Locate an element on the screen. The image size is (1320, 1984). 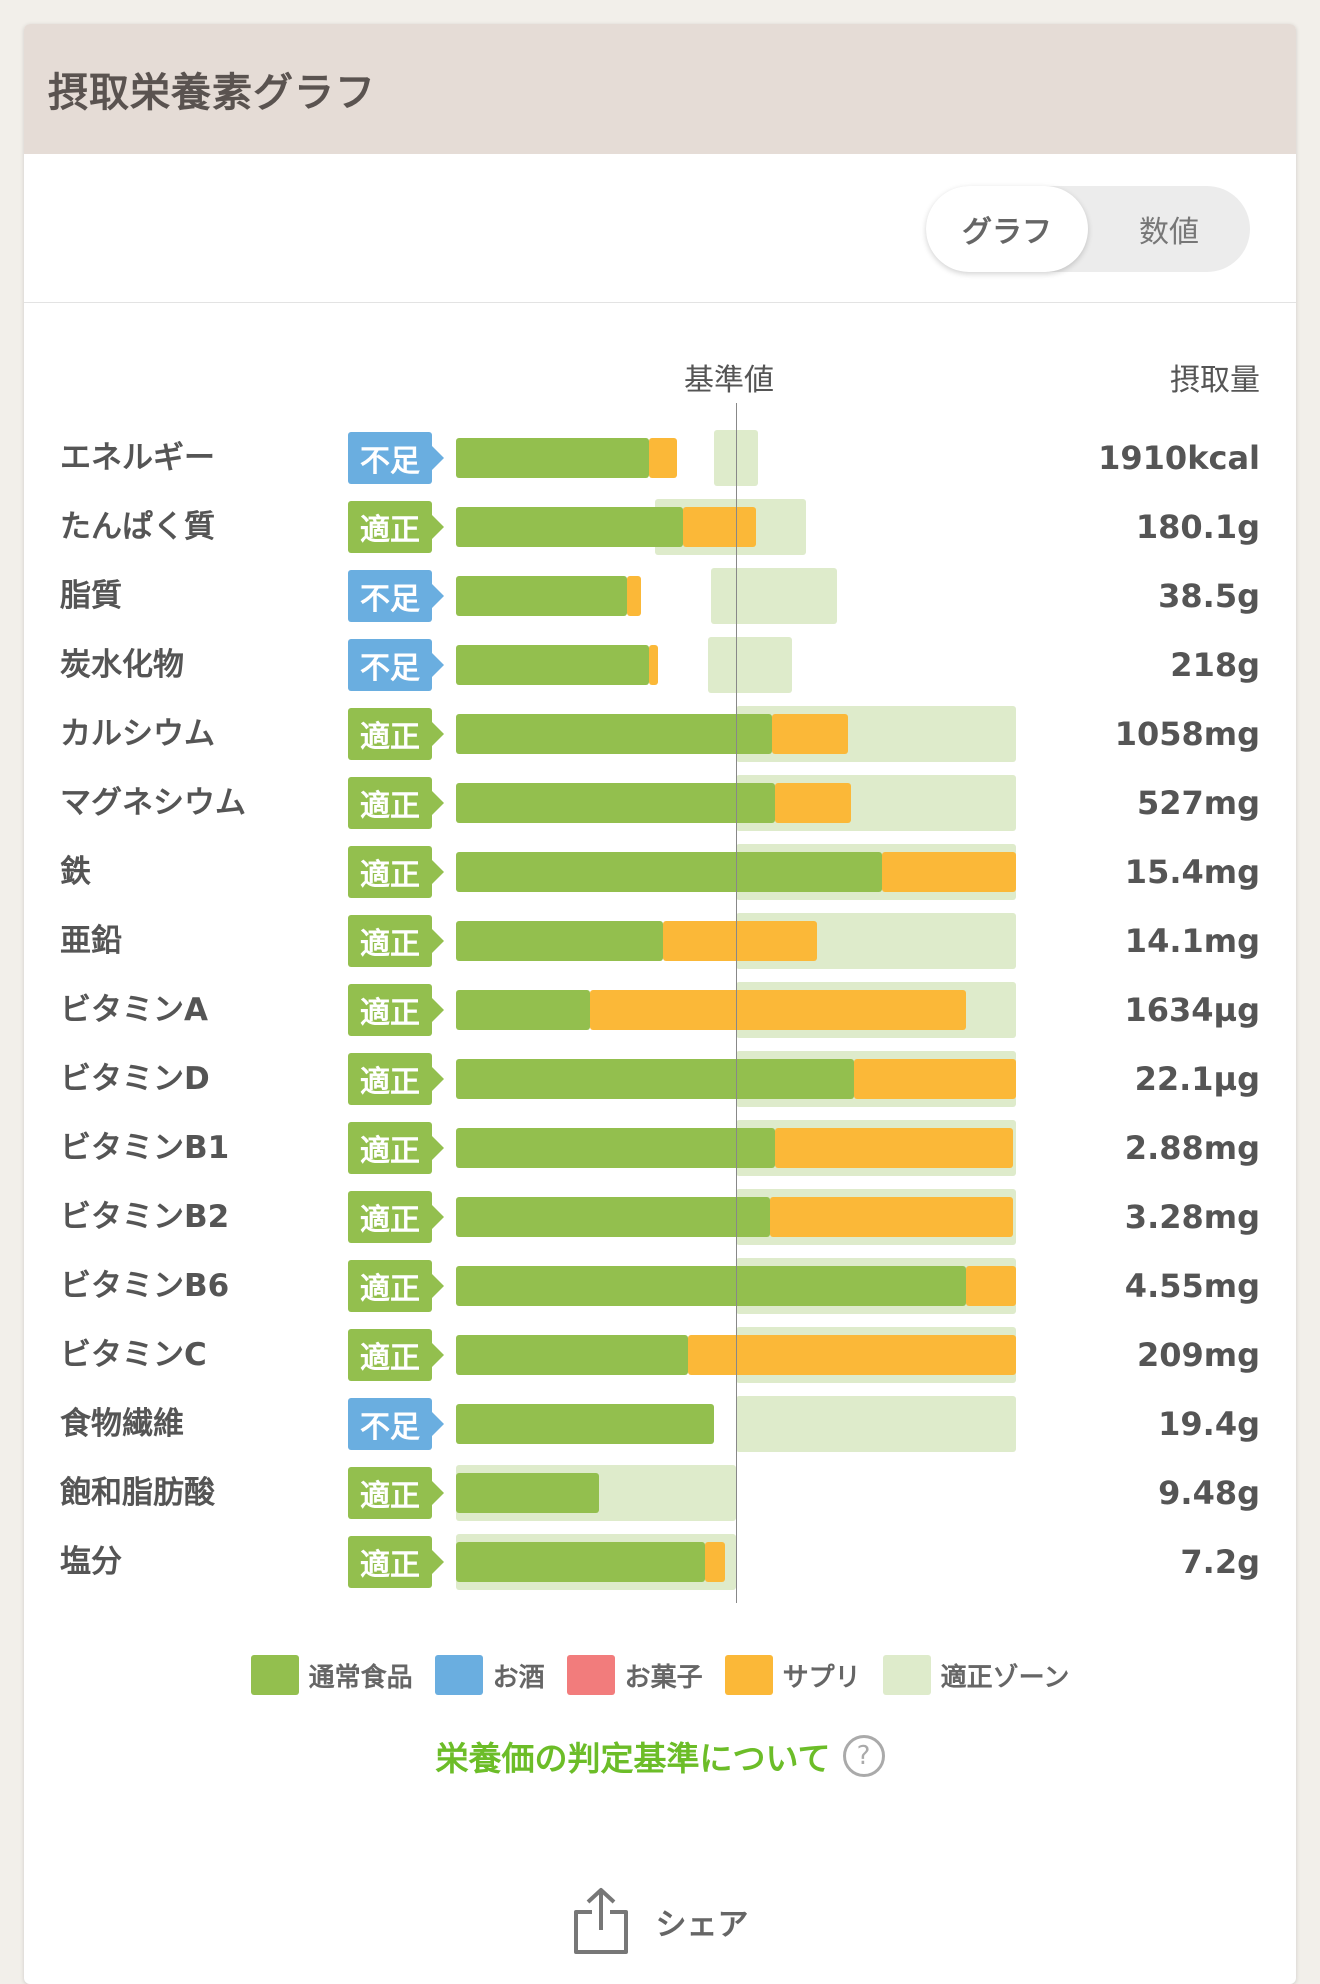
legend-item: サプリ is located at coordinates (792, 1675).